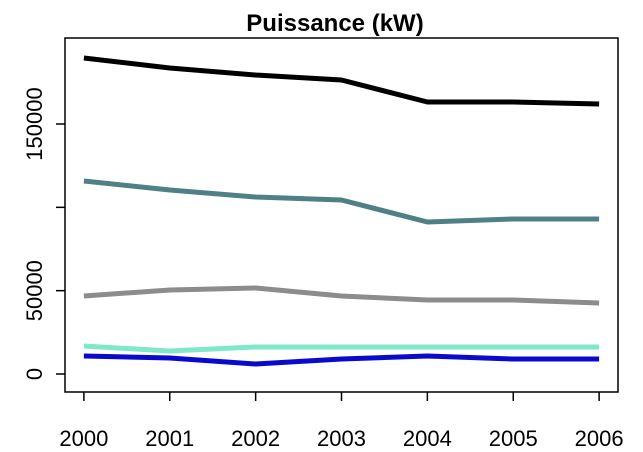  Describe the element at coordinates (427, 438) in the screenshot. I see `x-tick-label: 2004` at that location.